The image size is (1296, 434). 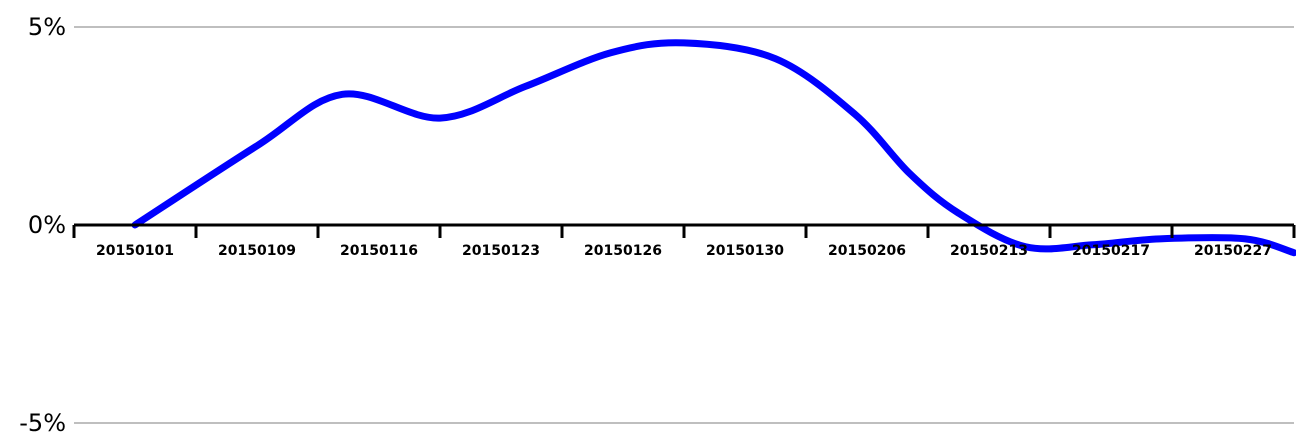 What do you see at coordinates (623, 251) in the screenshot?
I see `x-tick-label: 20150126` at bounding box center [623, 251].